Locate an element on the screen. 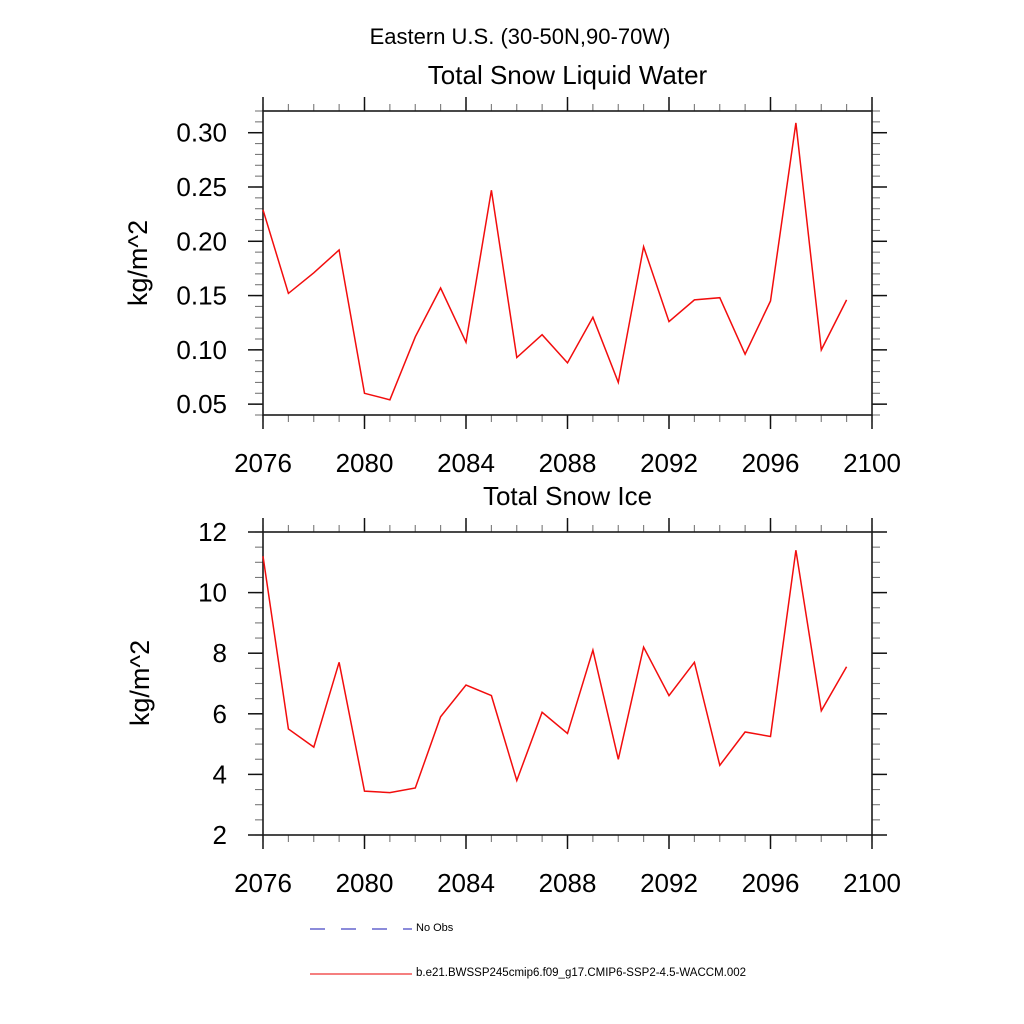 The width and height of the screenshot is (1024, 1024). bottom-chart-data-line is located at coordinates (555, 672).